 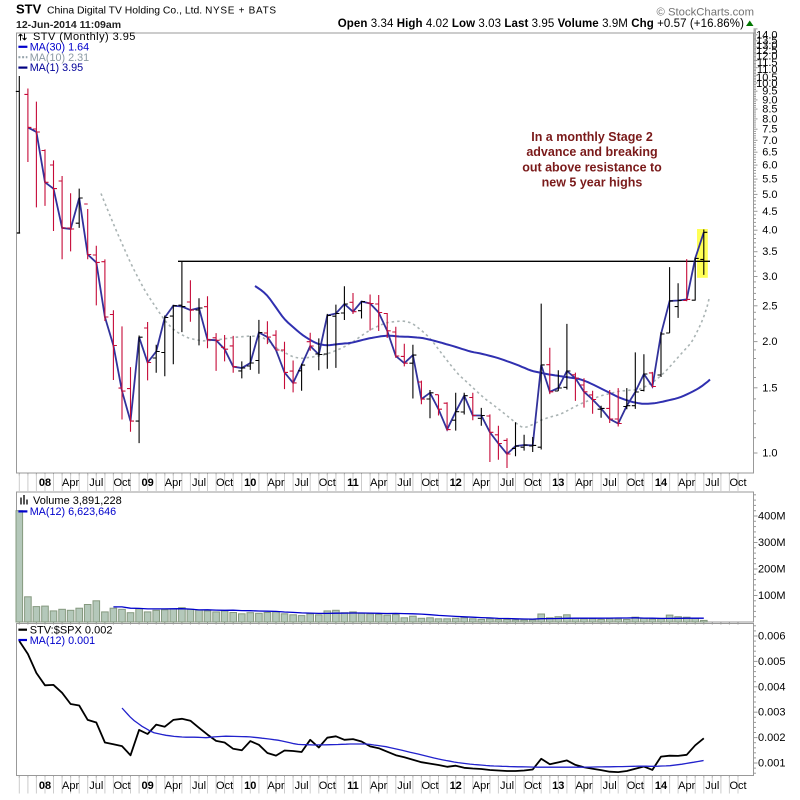 What do you see at coordinates (766, 84) in the screenshot?
I see `svg-text: 10.0` at bounding box center [766, 84].